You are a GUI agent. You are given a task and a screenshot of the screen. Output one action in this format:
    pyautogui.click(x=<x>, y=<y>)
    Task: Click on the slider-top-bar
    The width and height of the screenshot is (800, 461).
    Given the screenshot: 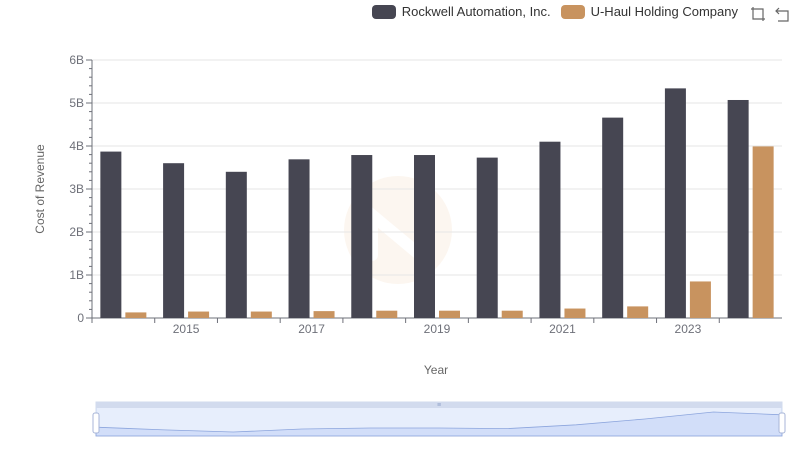 What is the action you would take?
    pyautogui.click(x=439, y=405)
    